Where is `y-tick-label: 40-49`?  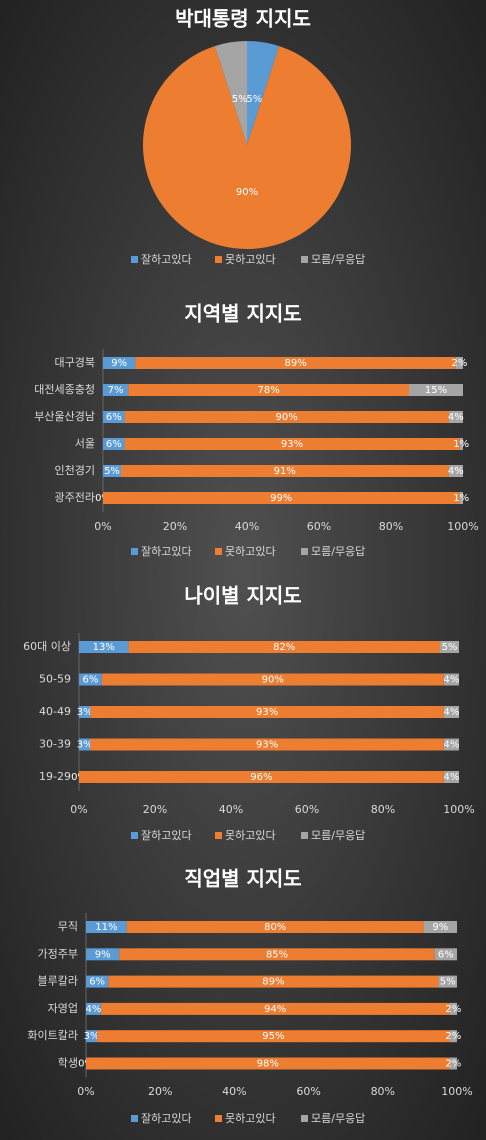
y-tick-label: 40-49 is located at coordinates (55, 711).